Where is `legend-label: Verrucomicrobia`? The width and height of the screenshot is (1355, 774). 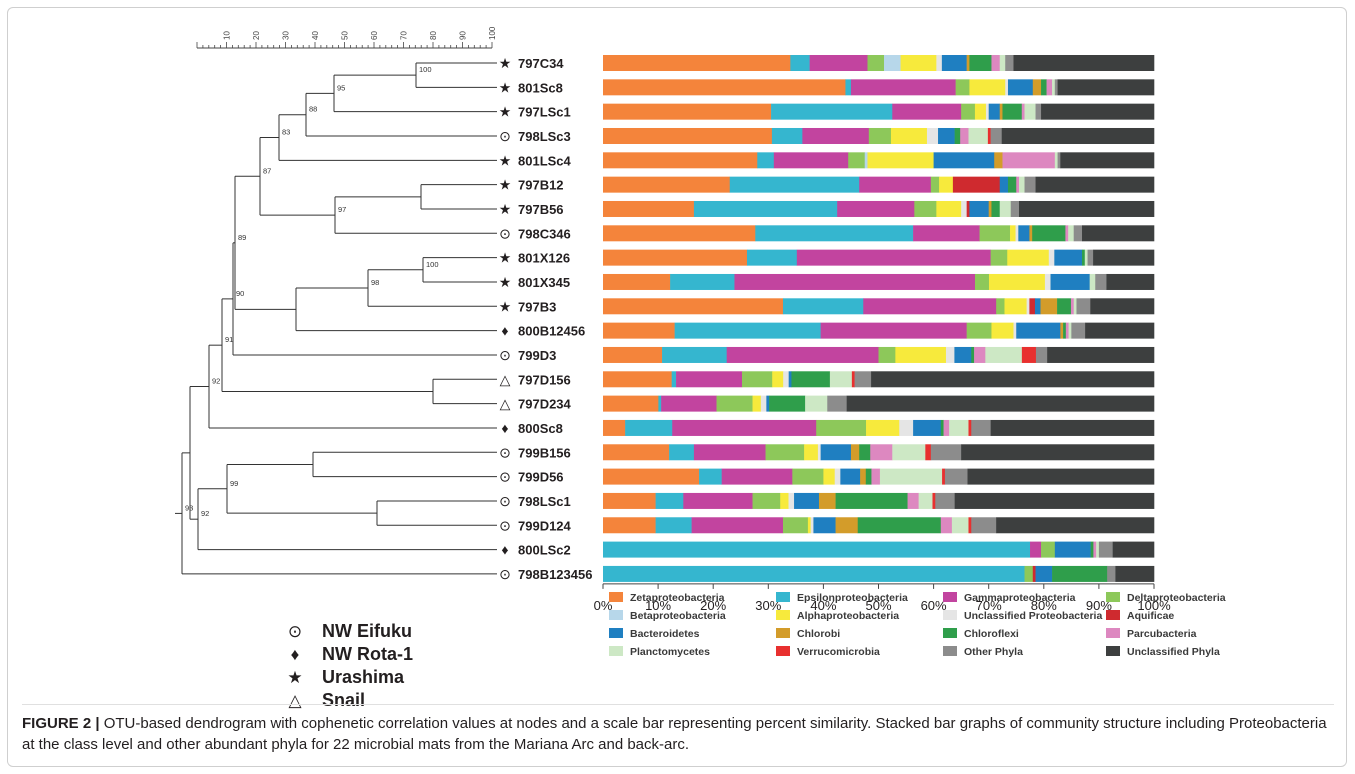
legend-label: Verrucomicrobia is located at coordinates (838, 652).